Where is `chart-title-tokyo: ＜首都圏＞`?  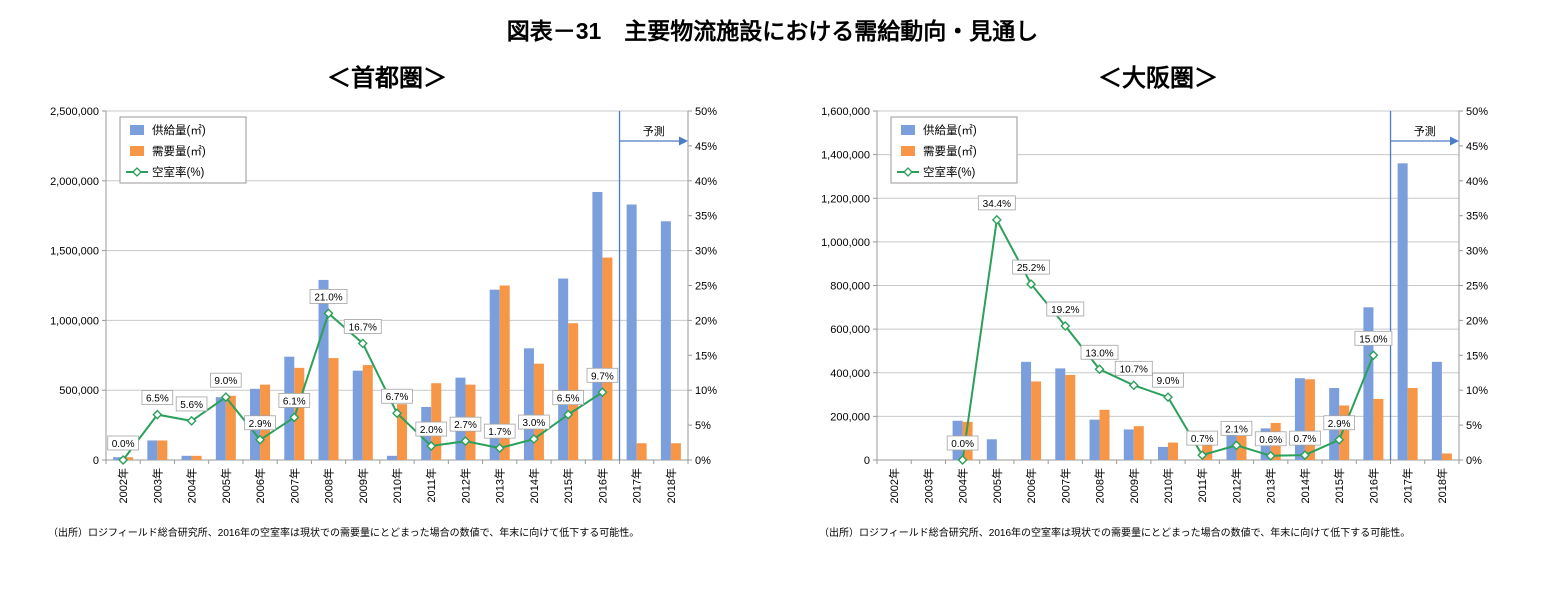
chart-title-tokyo: ＜首都圏＞ is located at coordinates (387, 78).